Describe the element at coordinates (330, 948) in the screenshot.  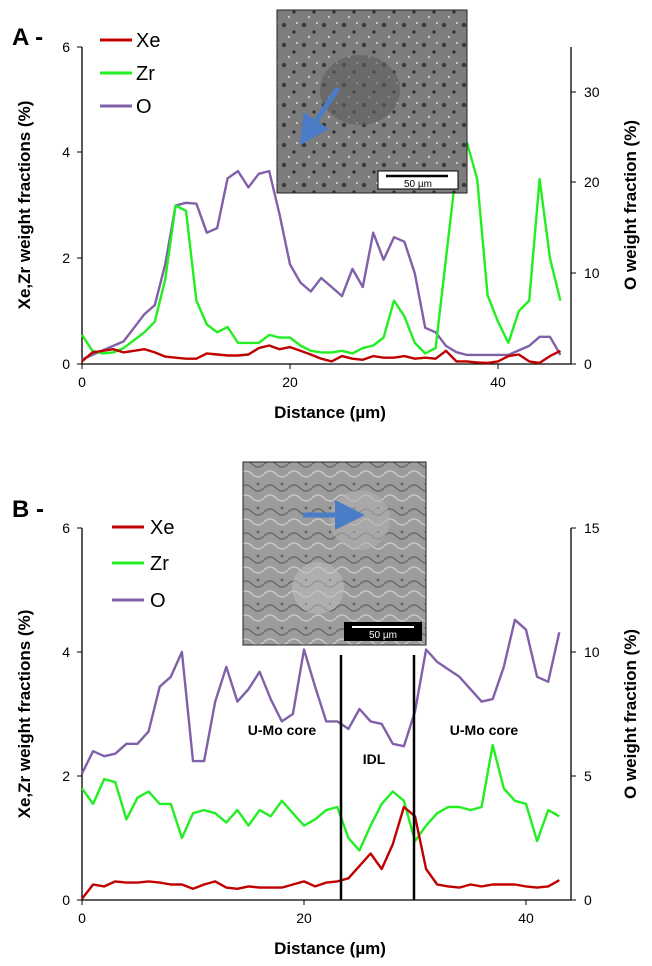
I see `x-axis-title-b: Distance (µm)` at that location.